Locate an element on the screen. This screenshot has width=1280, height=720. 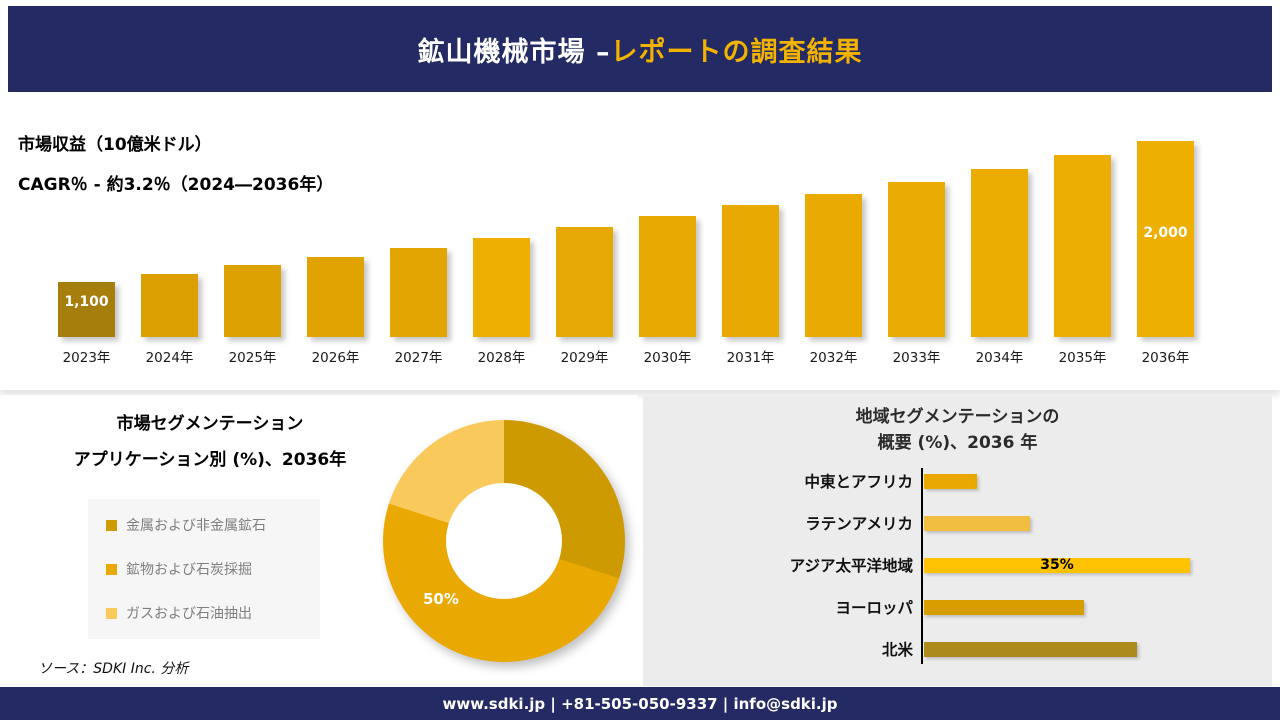
x-axis-tick-label: 2032年 is located at coordinates (833, 358).